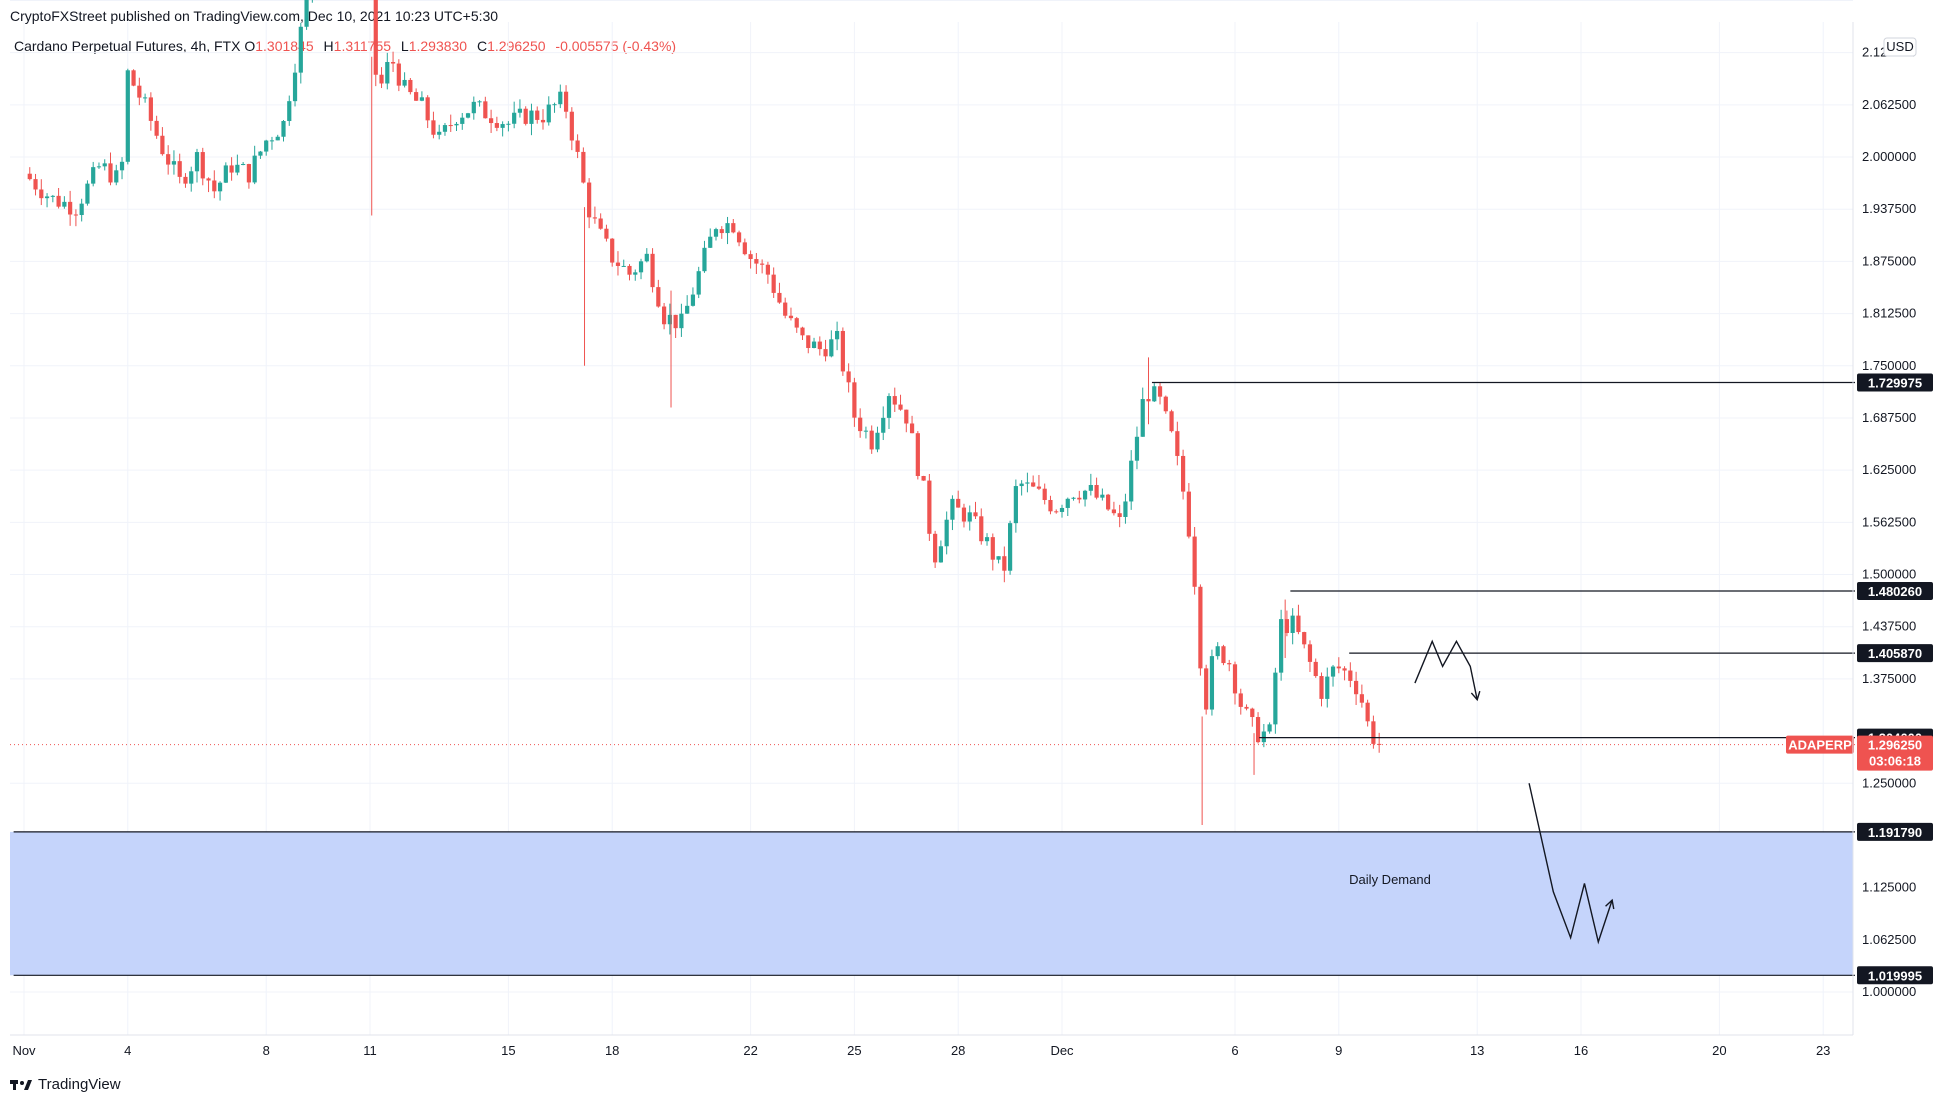 The height and width of the screenshot is (1104, 1941). Describe the element at coordinates (1234, 1050) in the screenshot. I see `x-tick-label: 6` at that location.